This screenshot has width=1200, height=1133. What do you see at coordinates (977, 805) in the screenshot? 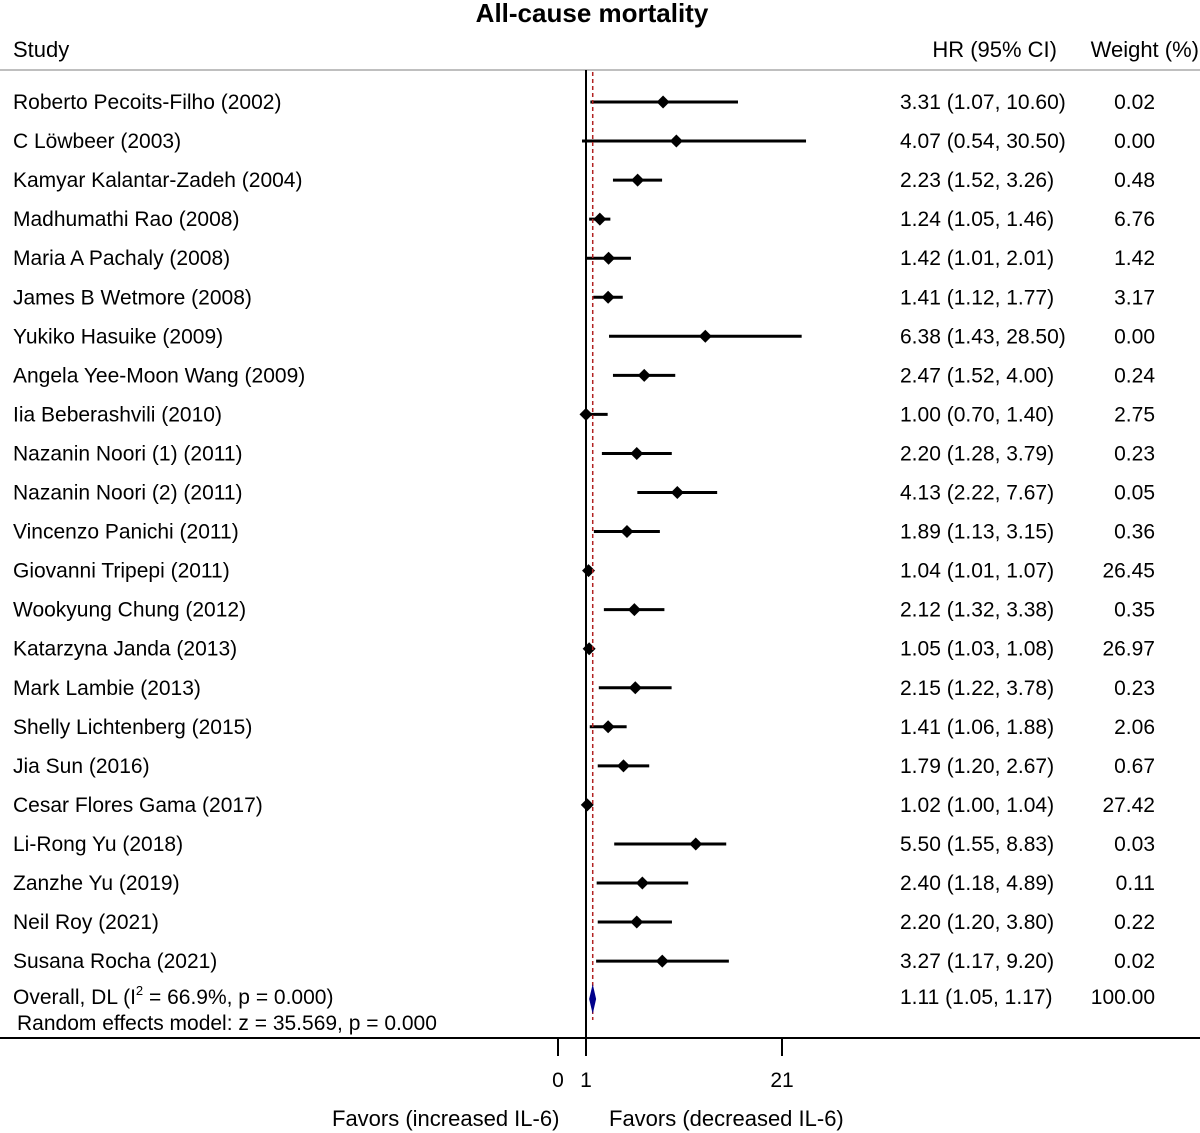
I see `study-ci-text: 1.02 (1.00, 1.04)` at bounding box center [977, 805].